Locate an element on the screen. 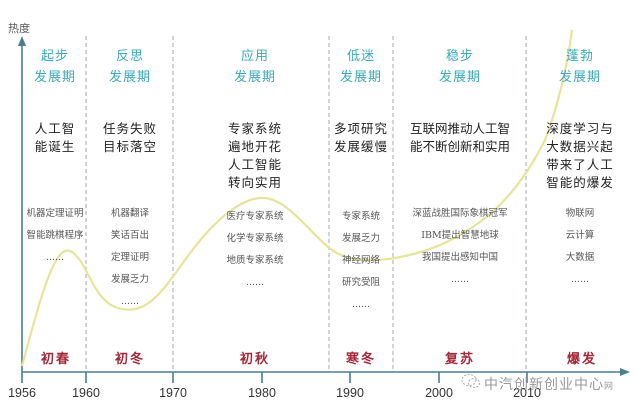 Image resolution: width=638 pixels, height=403 pixels. x-tick-2000: 2000 is located at coordinates (439, 393).